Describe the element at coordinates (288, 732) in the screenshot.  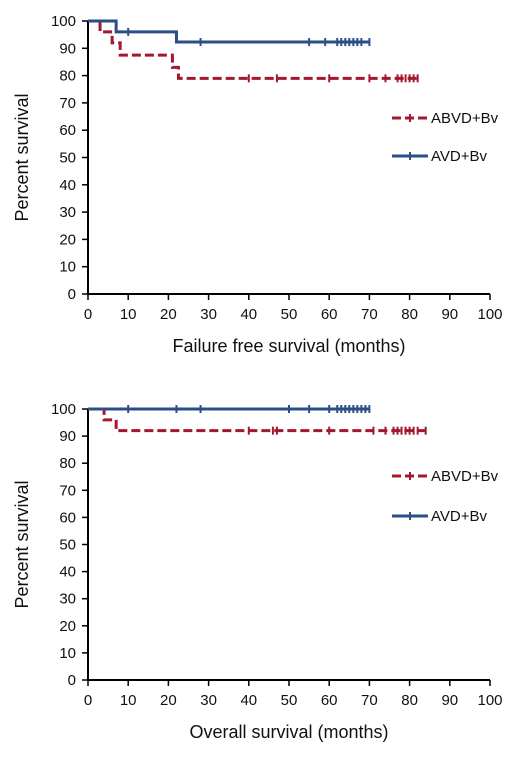
I see `x-axis-title: Overall survival (months)` at that location.